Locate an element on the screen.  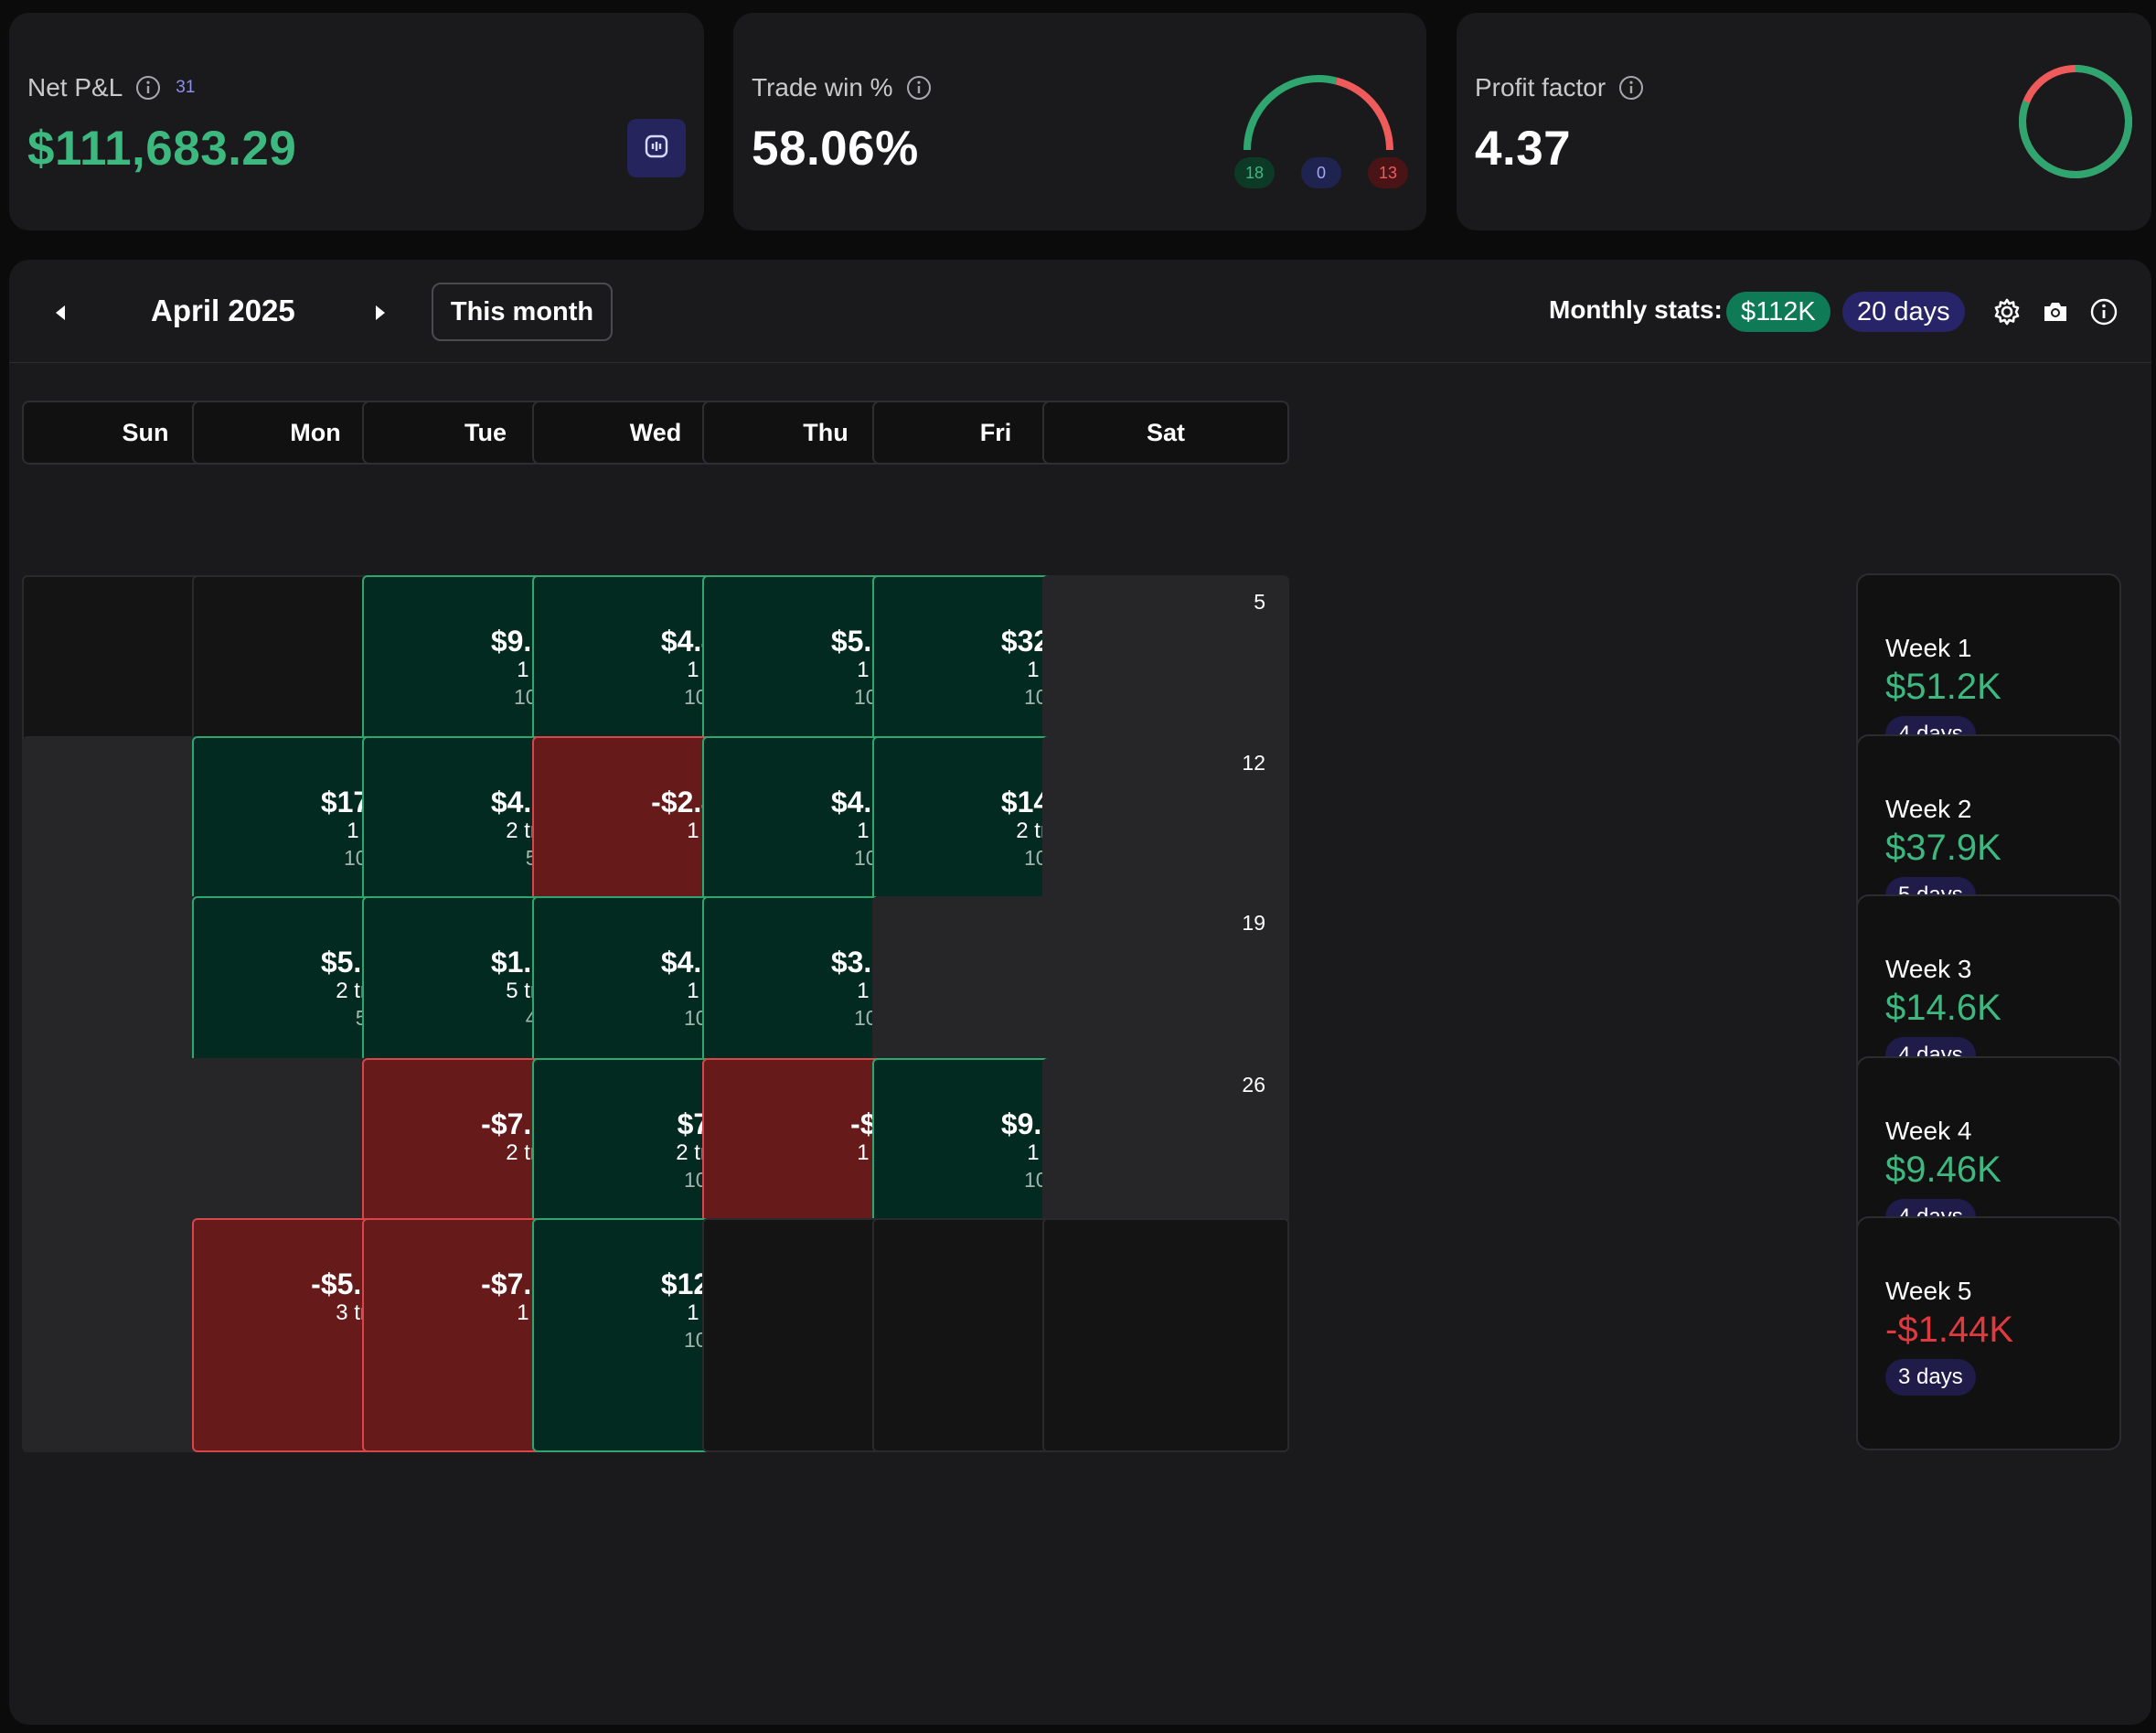
camera-icon is located at coordinates (2055, 312).